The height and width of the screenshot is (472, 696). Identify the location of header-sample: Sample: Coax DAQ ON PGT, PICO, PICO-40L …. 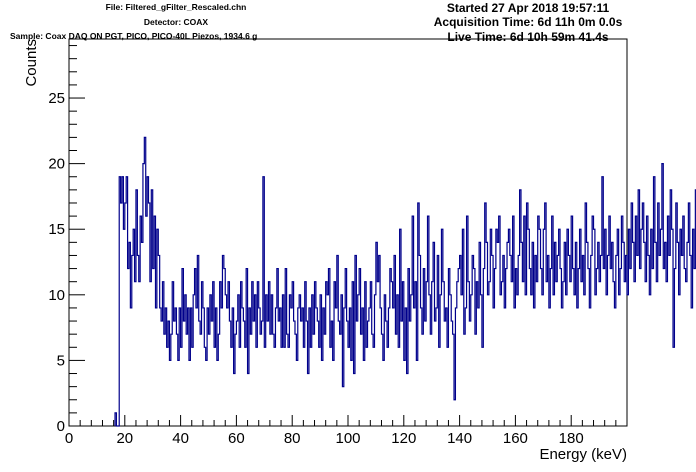
(134, 36).